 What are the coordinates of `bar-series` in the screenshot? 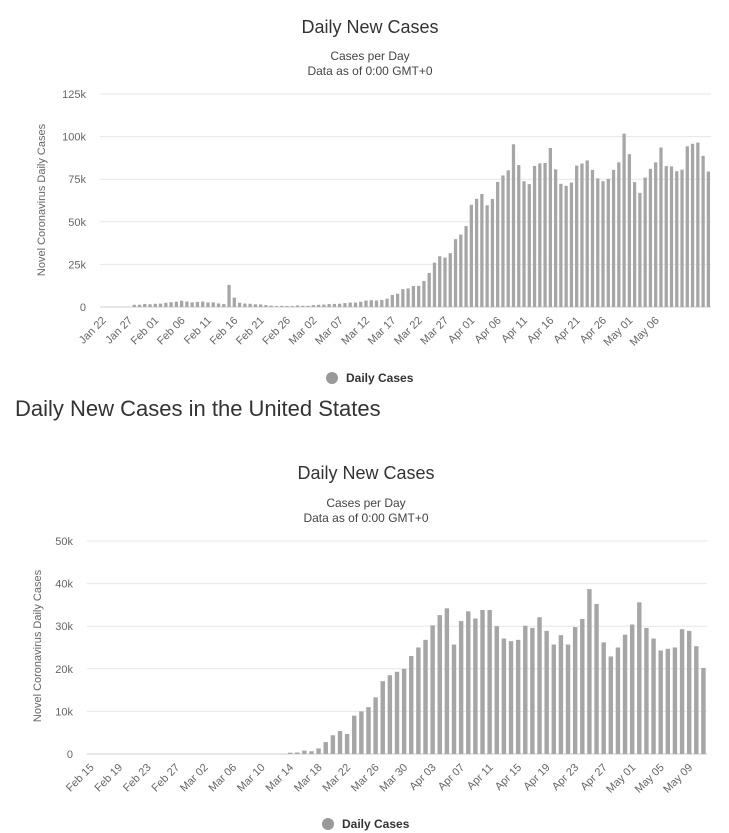 It's located at (496, 672).